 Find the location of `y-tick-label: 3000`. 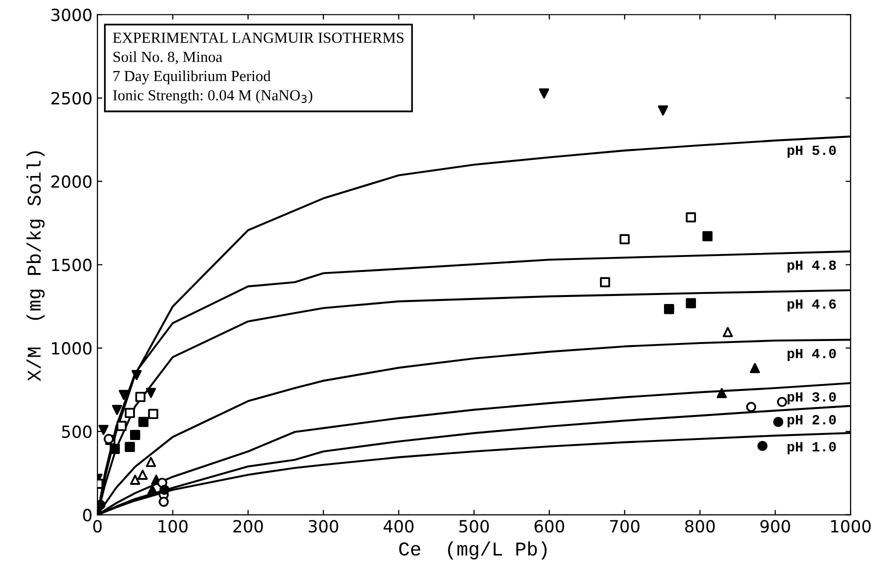

y-tick-label: 3000 is located at coordinates (71, 15).